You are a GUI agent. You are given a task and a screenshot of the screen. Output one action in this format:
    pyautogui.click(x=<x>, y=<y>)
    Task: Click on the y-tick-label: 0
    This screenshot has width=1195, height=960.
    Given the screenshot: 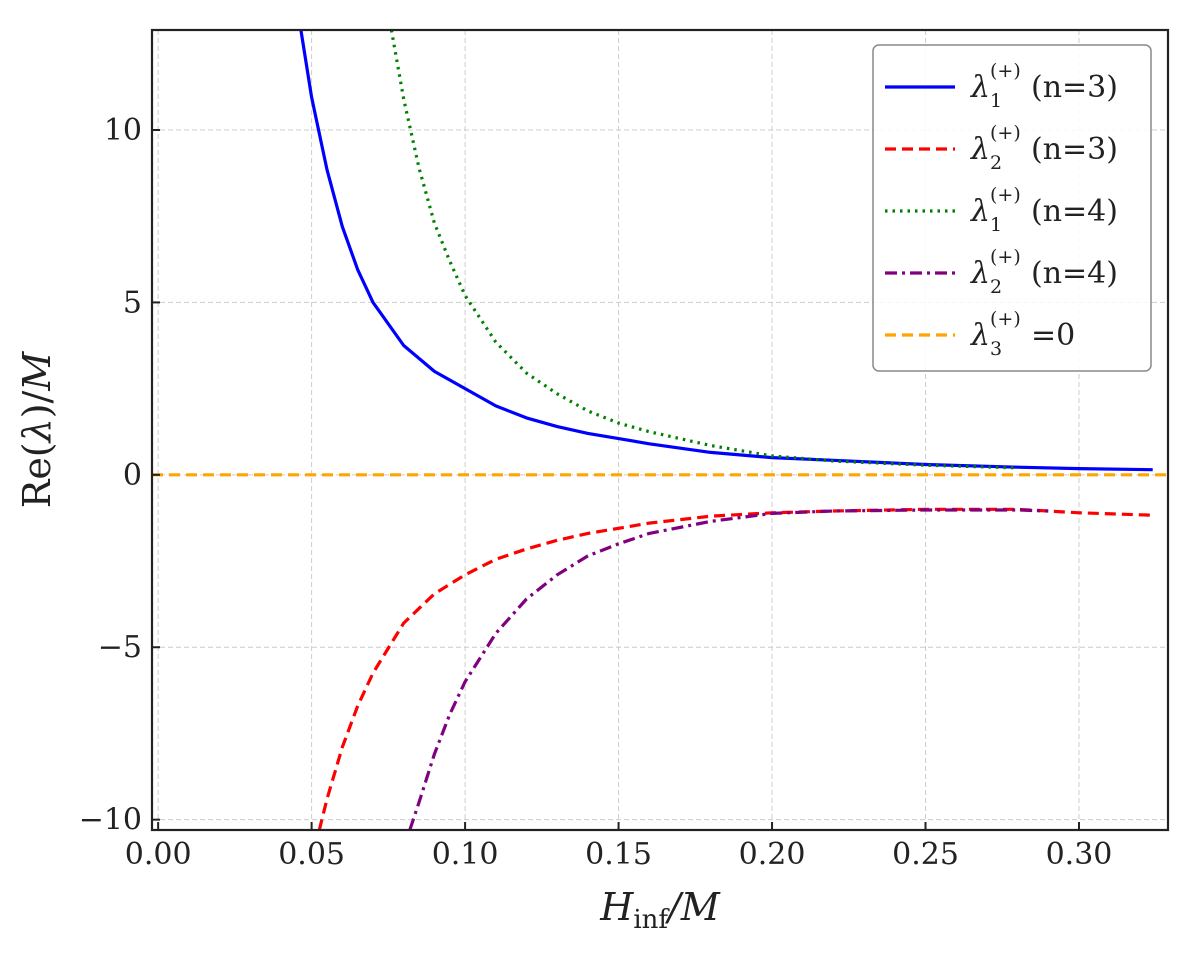 What is the action you would take?
    pyautogui.click(x=132, y=475)
    